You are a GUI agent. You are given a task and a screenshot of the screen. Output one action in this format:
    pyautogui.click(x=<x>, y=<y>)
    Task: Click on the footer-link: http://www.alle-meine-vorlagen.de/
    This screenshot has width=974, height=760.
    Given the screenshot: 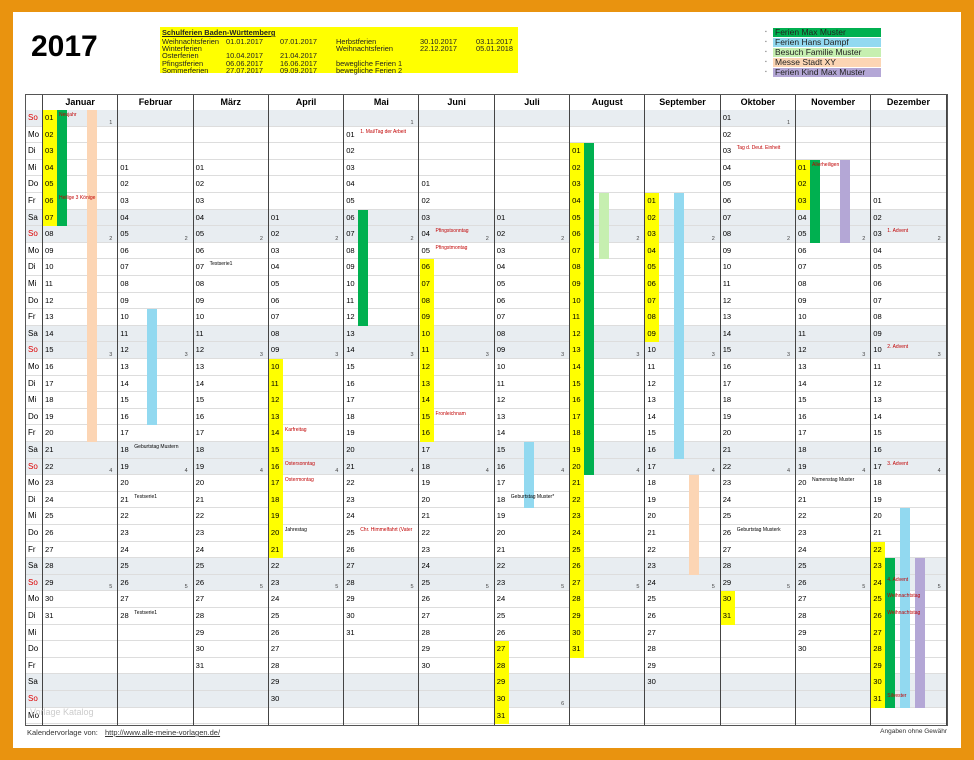 What is the action you would take?
    pyautogui.click(x=163, y=732)
    